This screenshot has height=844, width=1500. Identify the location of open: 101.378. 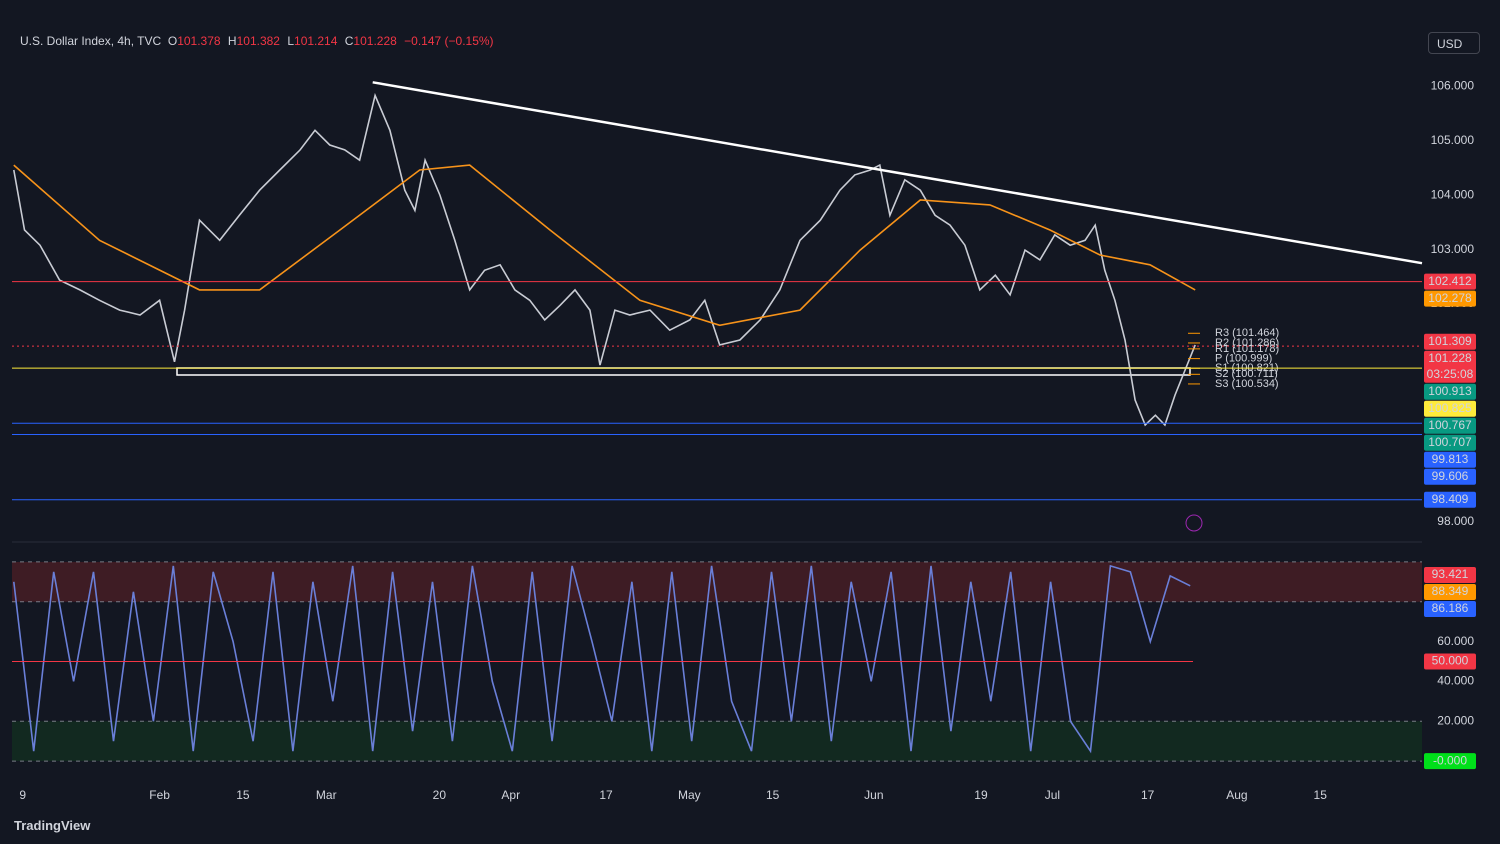
(199, 41).